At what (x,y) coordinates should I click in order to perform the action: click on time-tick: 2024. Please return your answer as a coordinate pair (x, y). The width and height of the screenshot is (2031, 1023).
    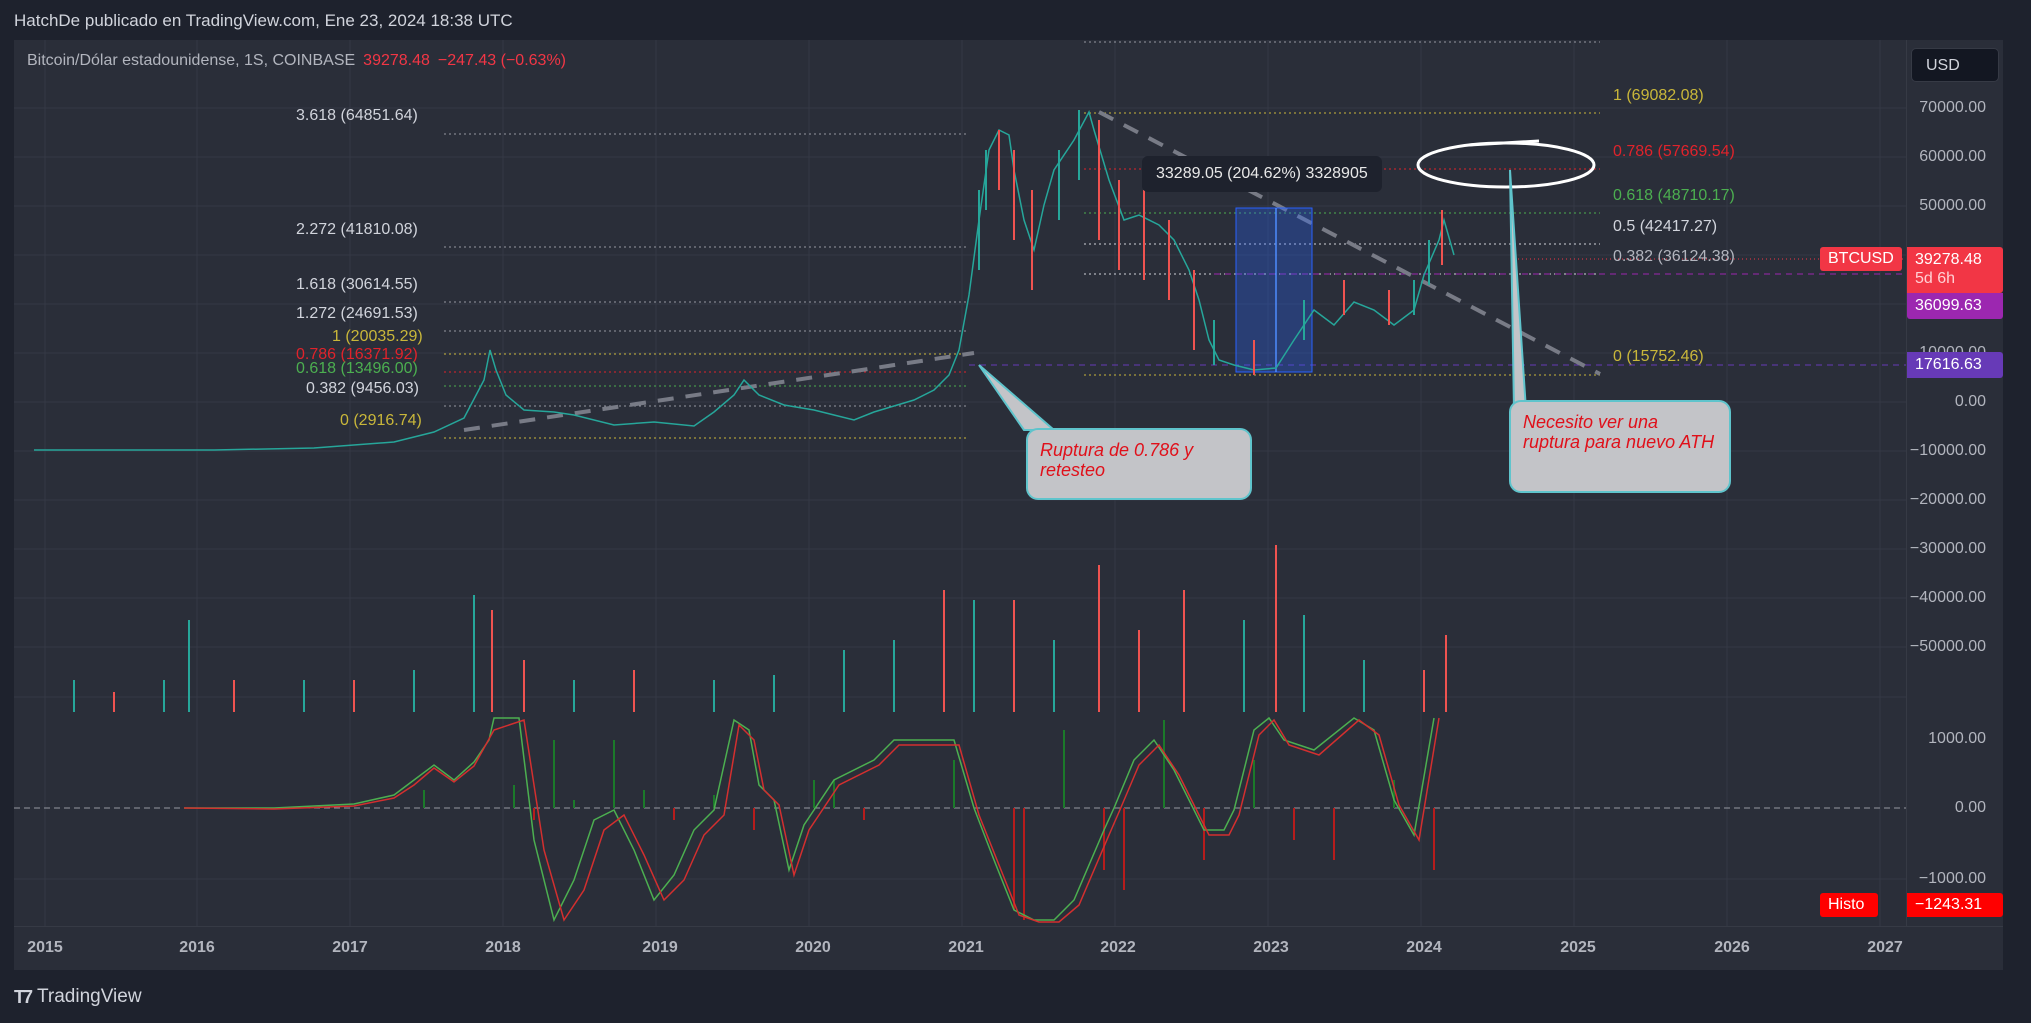
    Looking at the image, I should click on (1424, 947).